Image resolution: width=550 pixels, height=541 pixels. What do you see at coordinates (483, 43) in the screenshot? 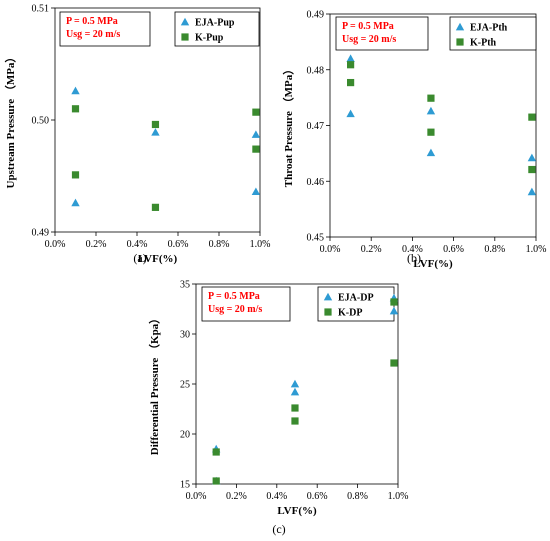
I see `legend-label: K-Pth` at bounding box center [483, 43].